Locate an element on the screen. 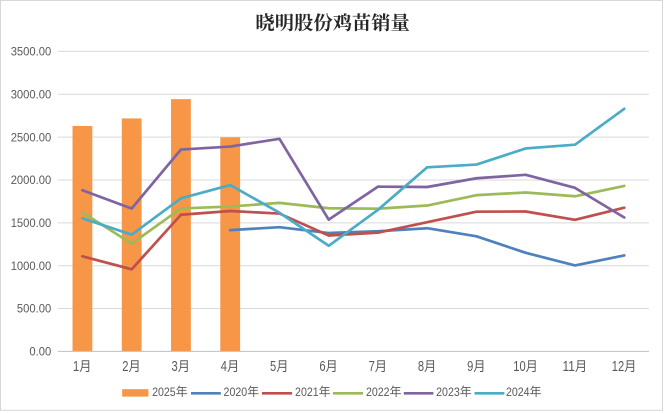 This screenshot has width=664, height=414. svg-text: 2024 is located at coordinates (518, 392).